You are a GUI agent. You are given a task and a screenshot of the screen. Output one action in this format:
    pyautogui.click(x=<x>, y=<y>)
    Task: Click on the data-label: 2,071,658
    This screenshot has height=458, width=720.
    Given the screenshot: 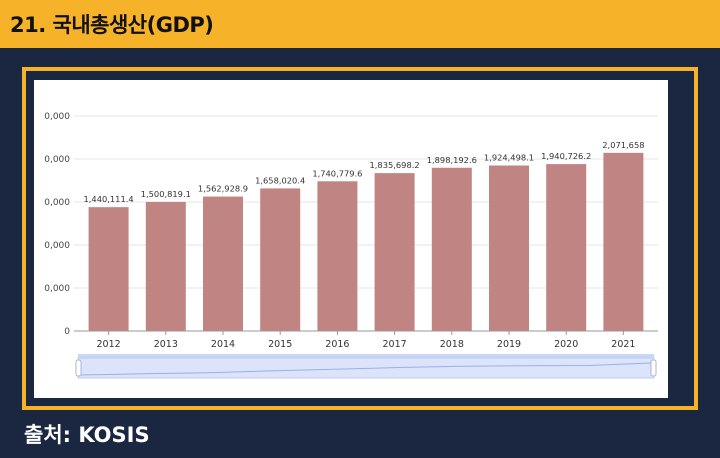 What is the action you would take?
    pyautogui.click(x=623, y=145)
    